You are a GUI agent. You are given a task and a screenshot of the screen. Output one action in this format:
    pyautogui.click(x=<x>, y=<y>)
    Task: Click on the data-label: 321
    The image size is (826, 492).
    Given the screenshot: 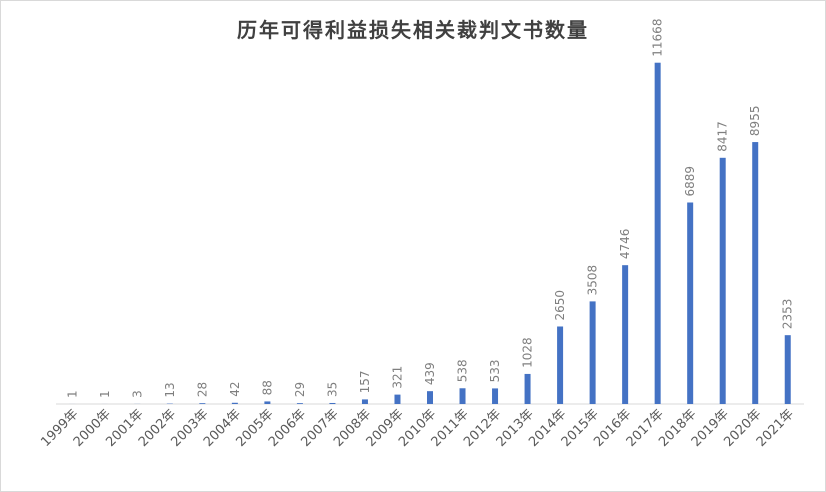 What is the action you would take?
    pyautogui.click(x=397, y=377)
    